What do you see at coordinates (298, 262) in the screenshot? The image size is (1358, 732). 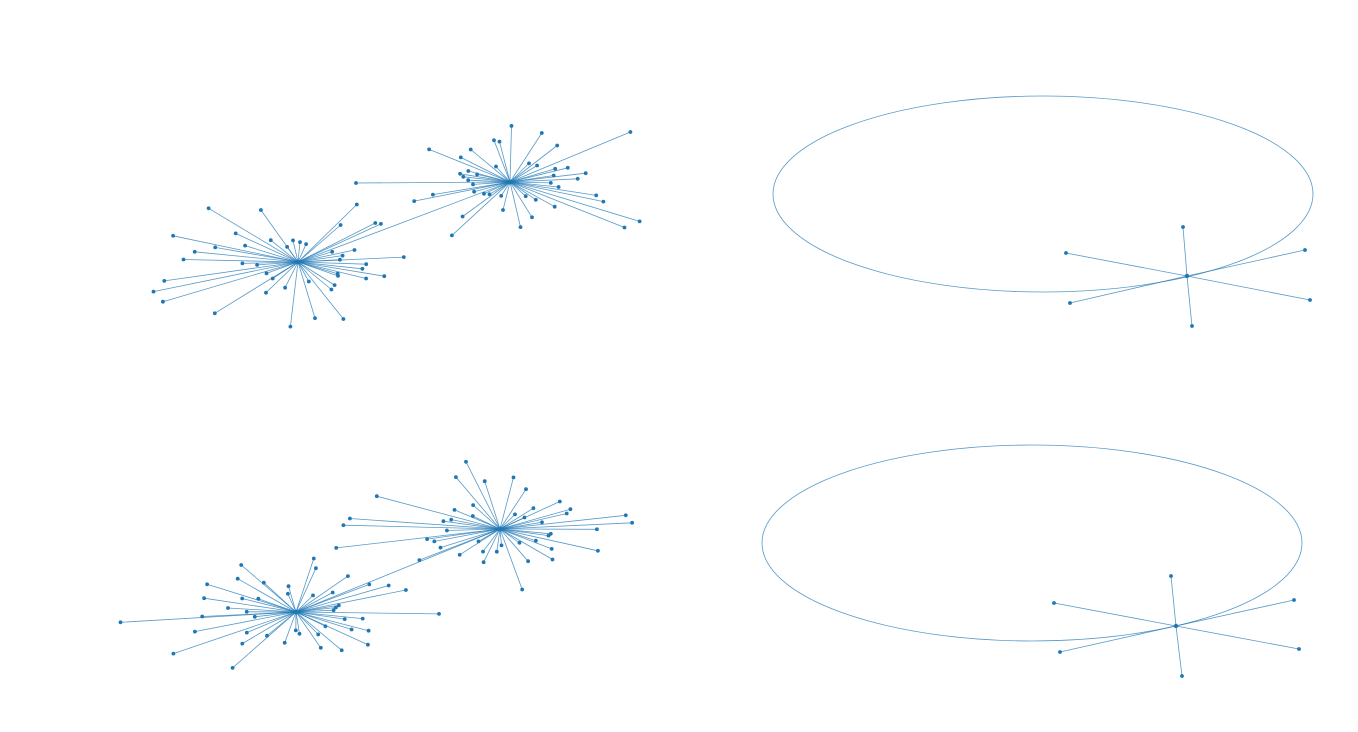 I see `hub-node` at bounding box center [298, 262].